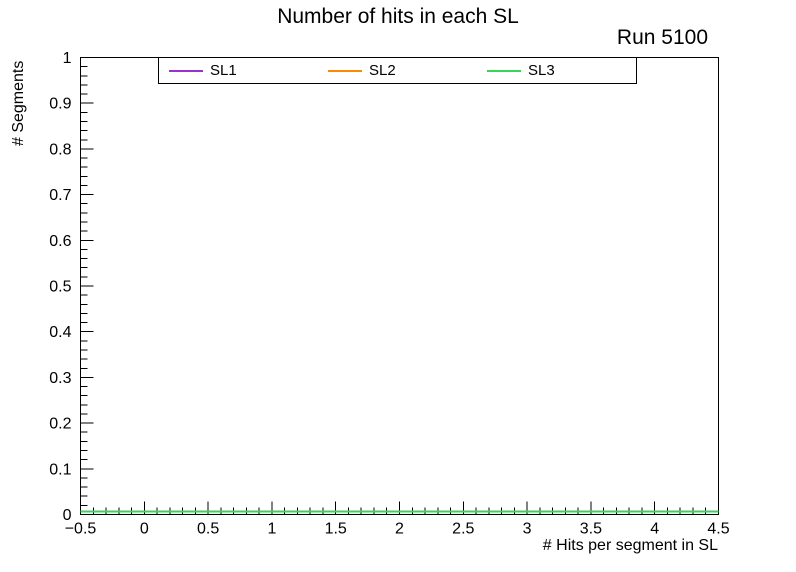  What do you see at coordinates (60, 149) in the screenshot?
I see `y-tick-label: 0.8` at bounding box center [60, 149].